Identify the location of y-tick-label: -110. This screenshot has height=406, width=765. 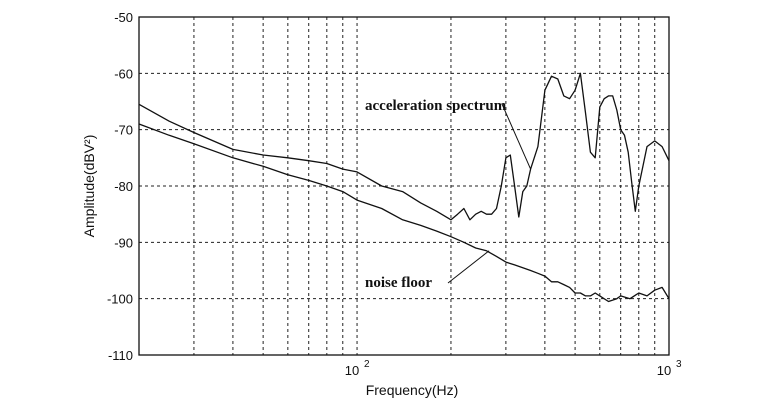
(120, 355).